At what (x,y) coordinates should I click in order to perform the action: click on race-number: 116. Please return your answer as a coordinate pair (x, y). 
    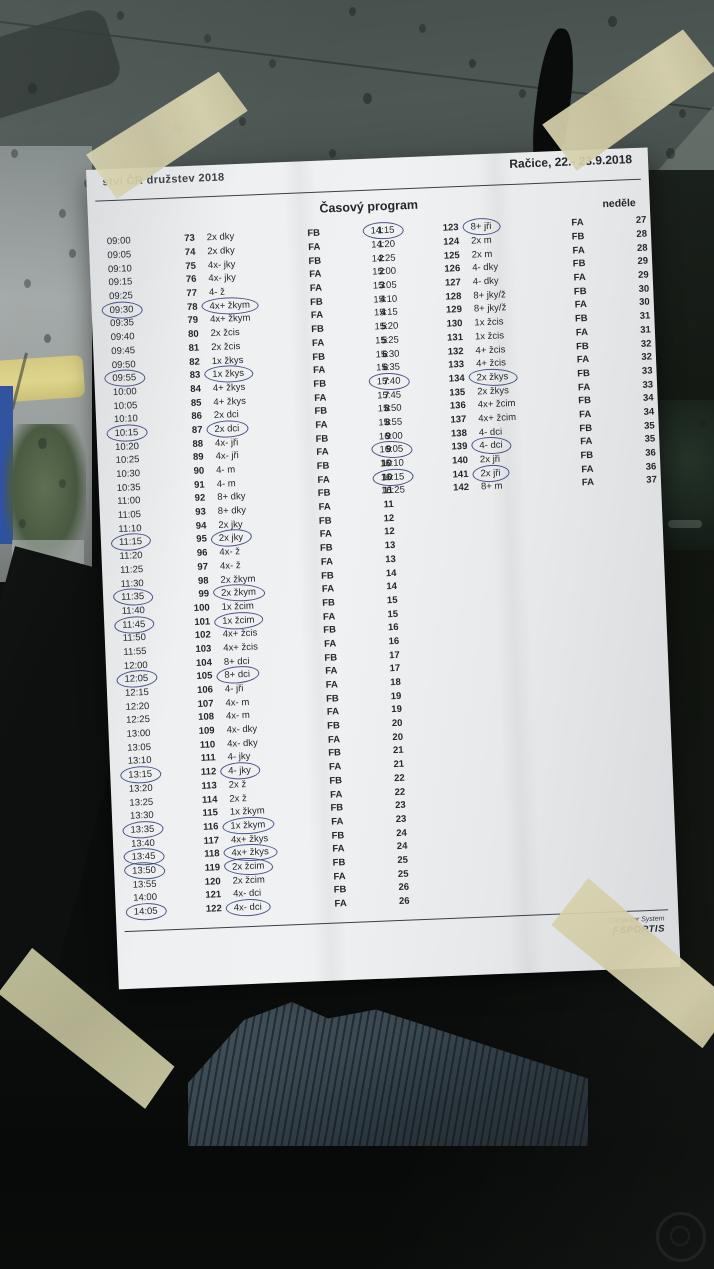
    Looking at the image, I should click on (210, 827).